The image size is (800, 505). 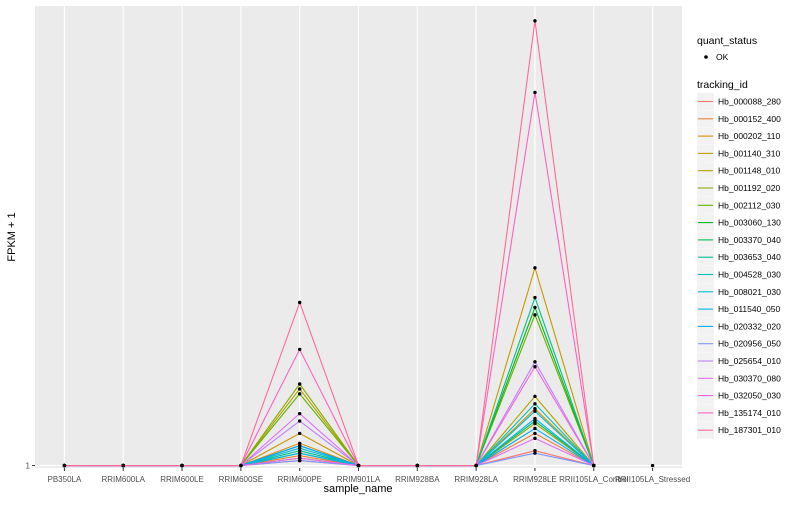 I want to click on legend-label-Hb_001140_310: Hb_001140_310, so click(x=749, y=153).